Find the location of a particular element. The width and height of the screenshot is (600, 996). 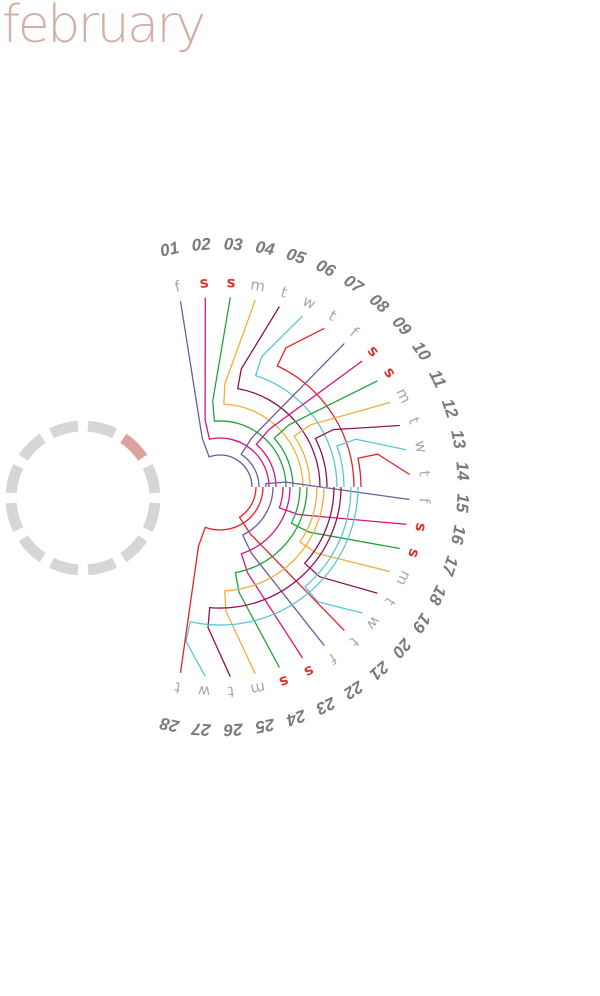

day-number: 27 is located at coordinates (201, 729).